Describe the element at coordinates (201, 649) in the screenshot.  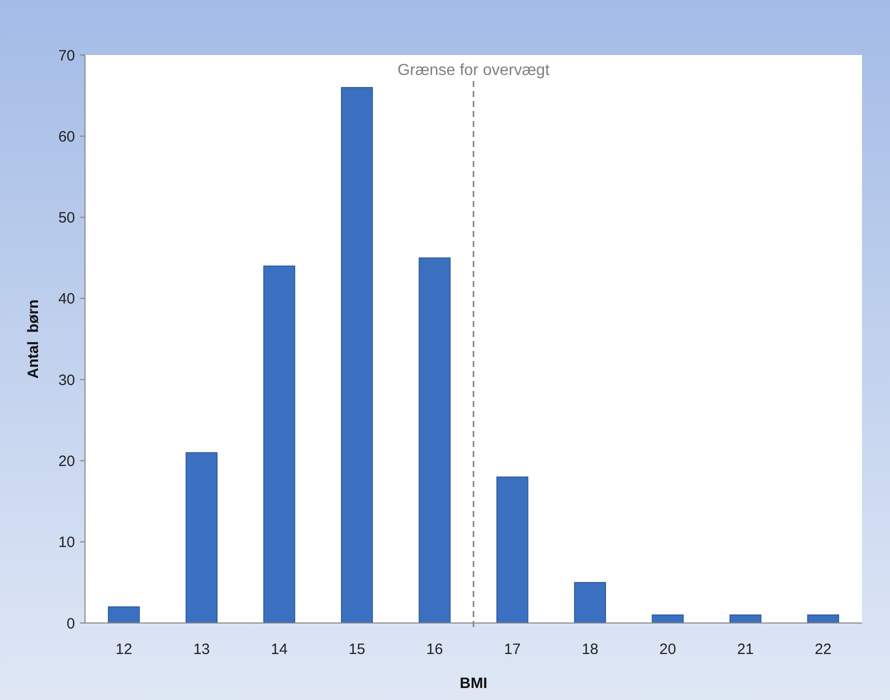
I see `x-tick-label: 13` at that location.